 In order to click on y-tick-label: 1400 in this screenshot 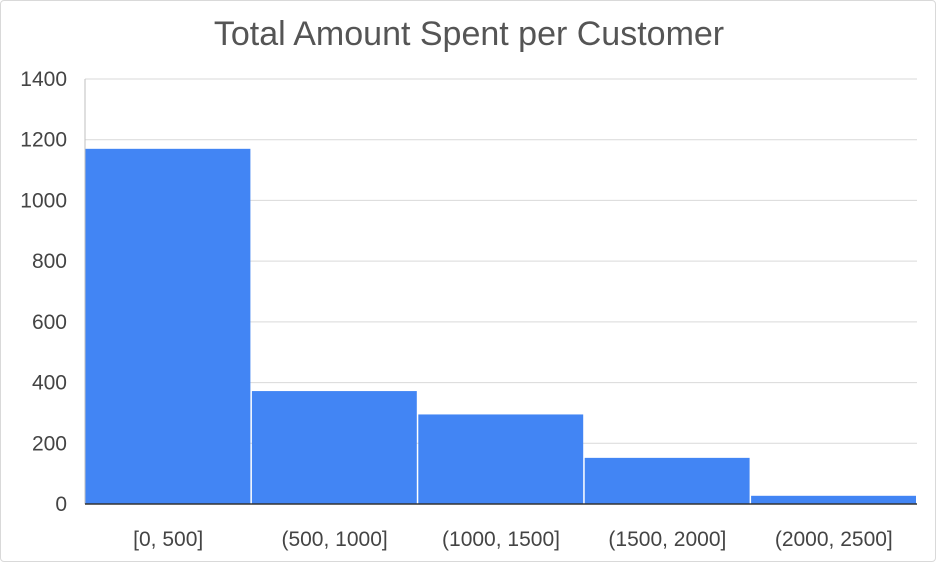, I will do `click(43, 79)`.